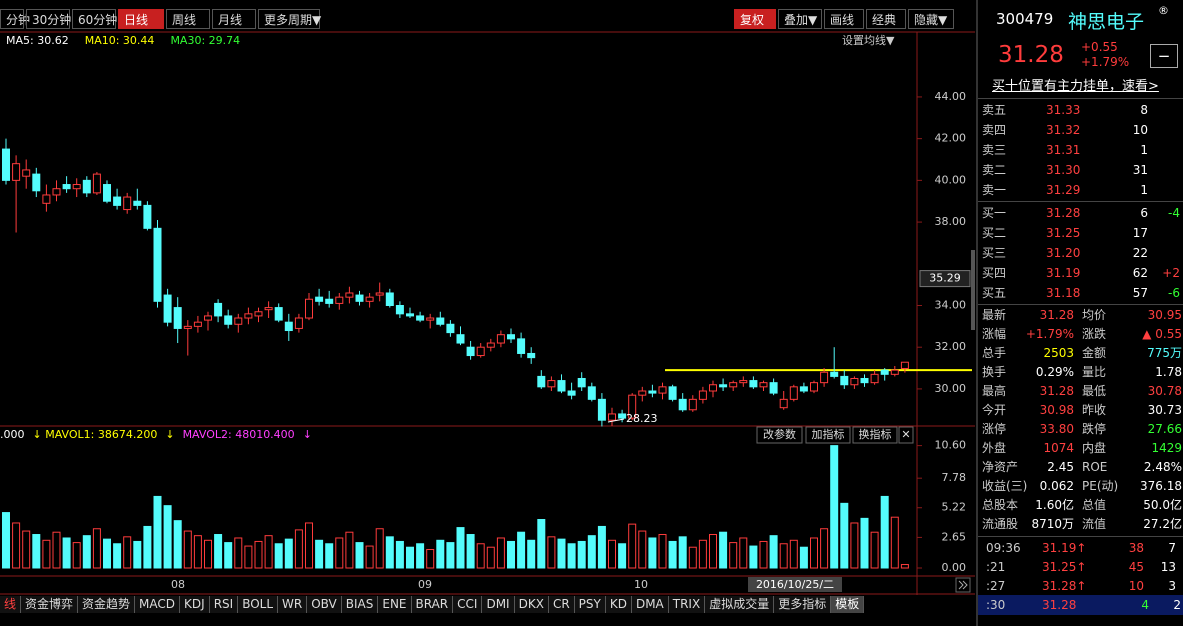 The image size is (1183, 626). What do you see at coordinates (48, 19) in the screenshot?
I see `period-button: 30分钟` at bounding box center [48, 19].